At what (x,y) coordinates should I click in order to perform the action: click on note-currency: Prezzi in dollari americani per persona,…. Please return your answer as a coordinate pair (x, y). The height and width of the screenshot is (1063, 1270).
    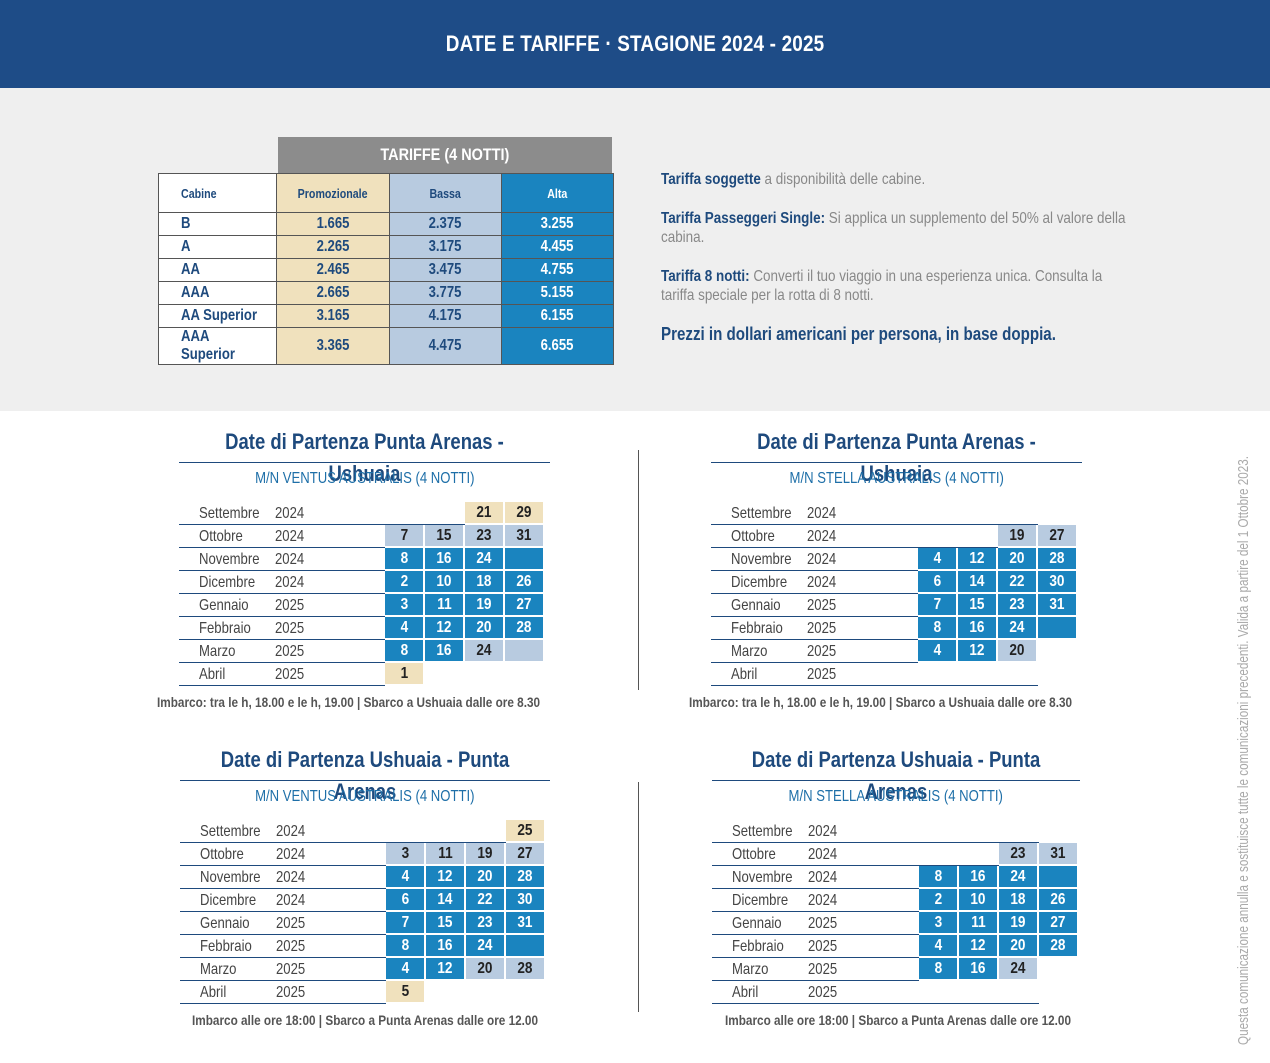
    Looking at the image, I should click on (858, 334).